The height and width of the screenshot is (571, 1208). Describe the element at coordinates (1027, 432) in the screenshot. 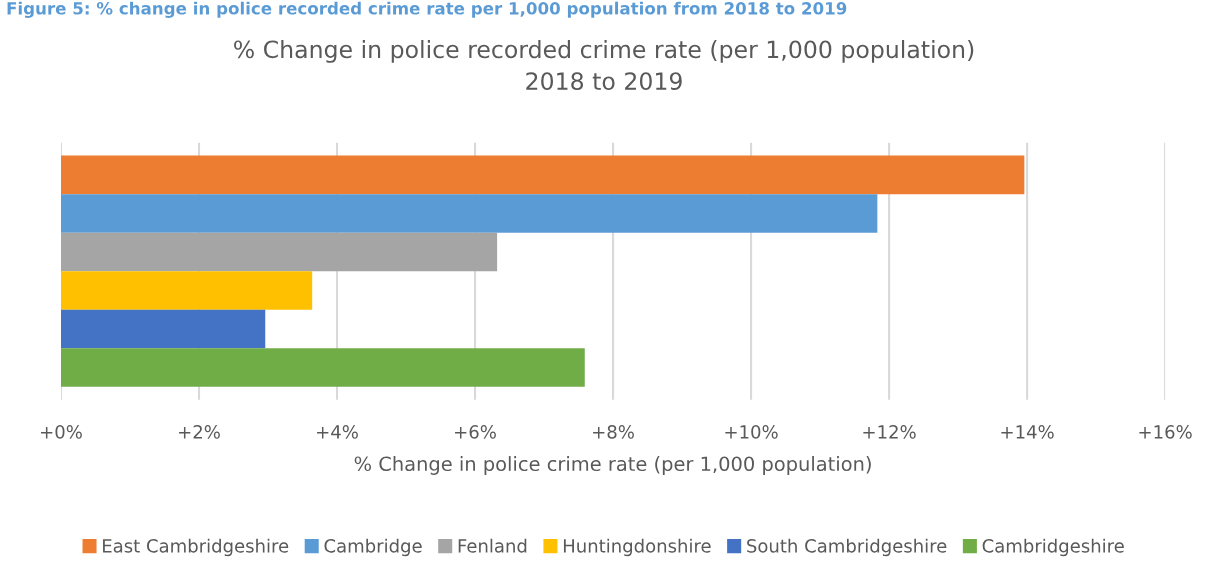

I see `x-tick-label: +14%` at that location.